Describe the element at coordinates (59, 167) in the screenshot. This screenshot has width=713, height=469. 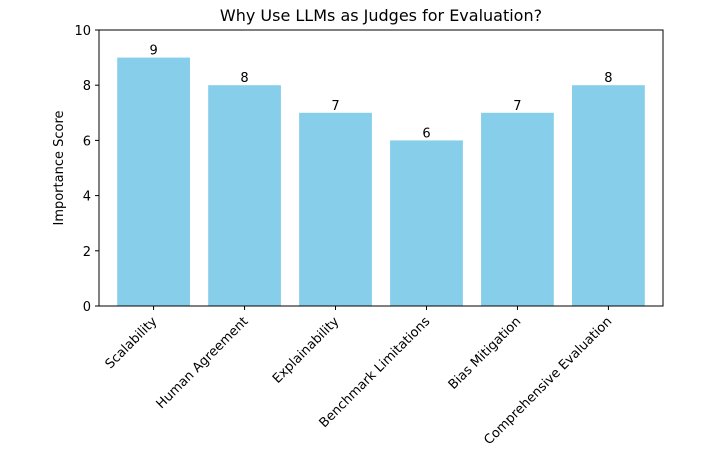
I see `y-axis-label: Importance Score` at that location.